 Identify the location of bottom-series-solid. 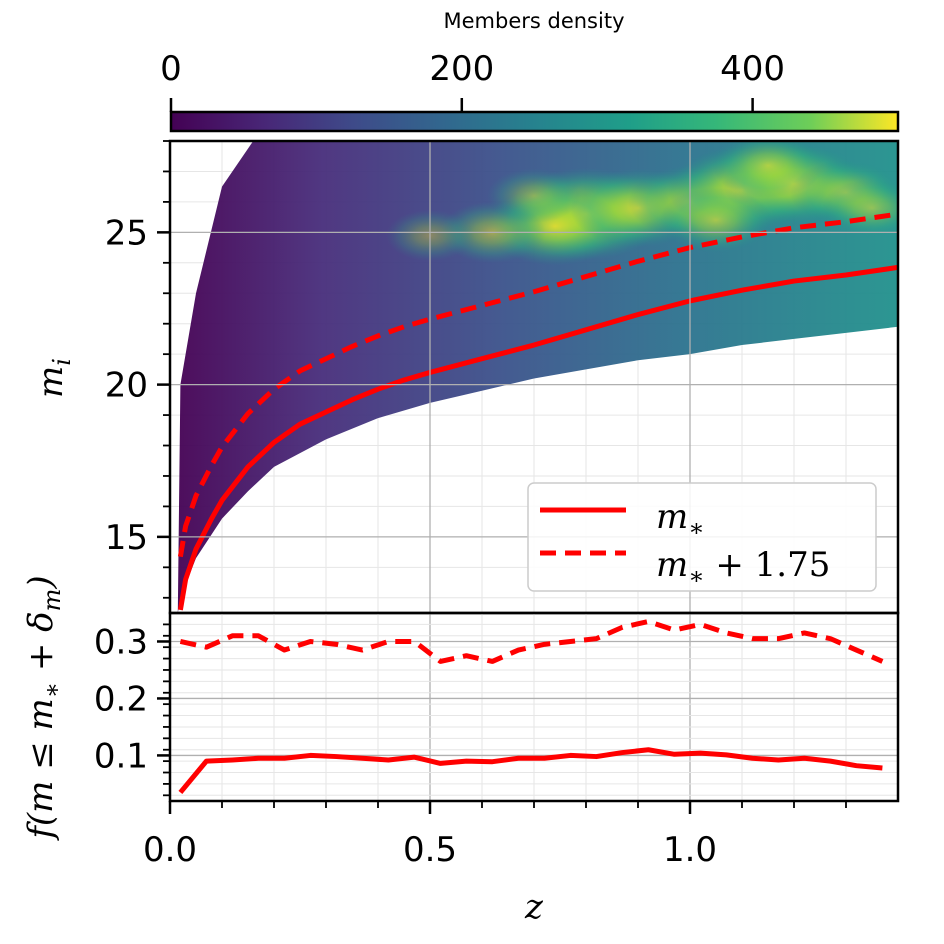
(530, 771).